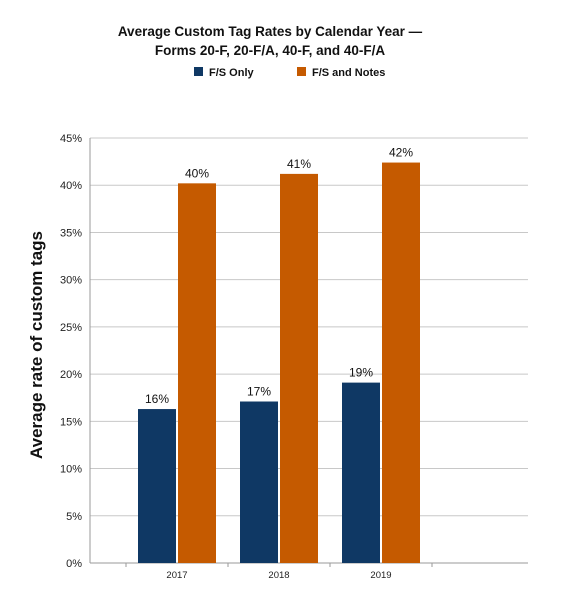 This screenshot has height=600, width=562. I want to click on bar-fs-only-2019, so click(361, 472).